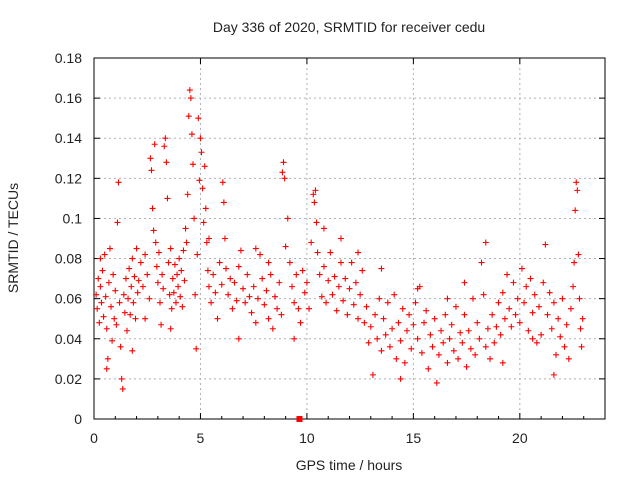  What do you see at coordinates (68, 339) in the screenshot?
I see `y-tick-label: 0.04` at bounding box center [68, 339].